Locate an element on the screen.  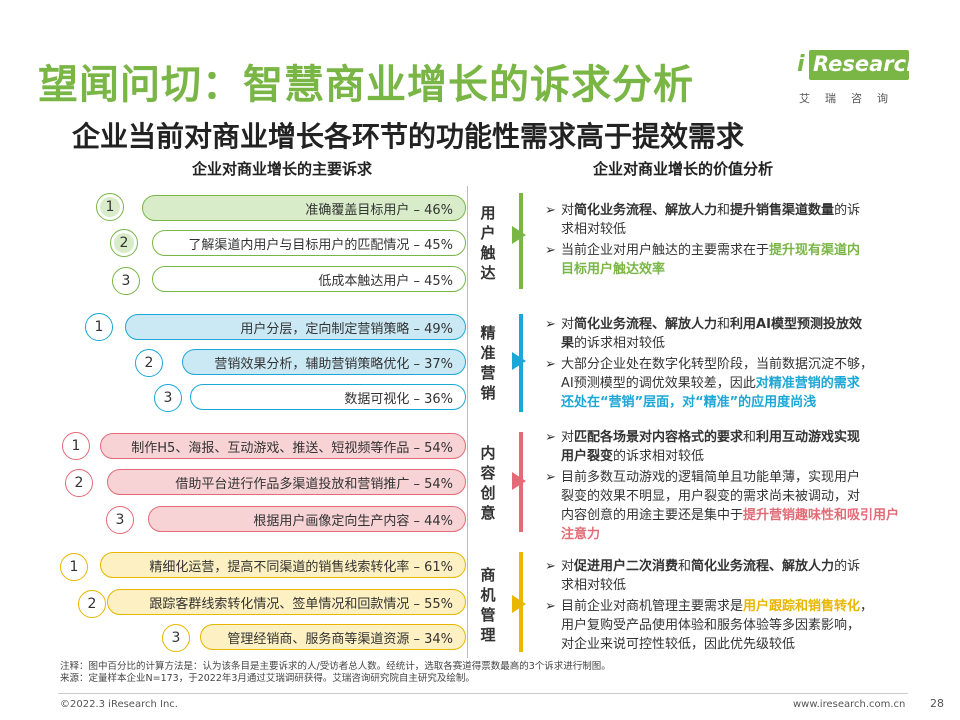
analysis-bullet: ➢ 当前企业对用户触达的主要需求在于提升现有渠道内 目标用户触达效率 is located at coordinates (725, 260).